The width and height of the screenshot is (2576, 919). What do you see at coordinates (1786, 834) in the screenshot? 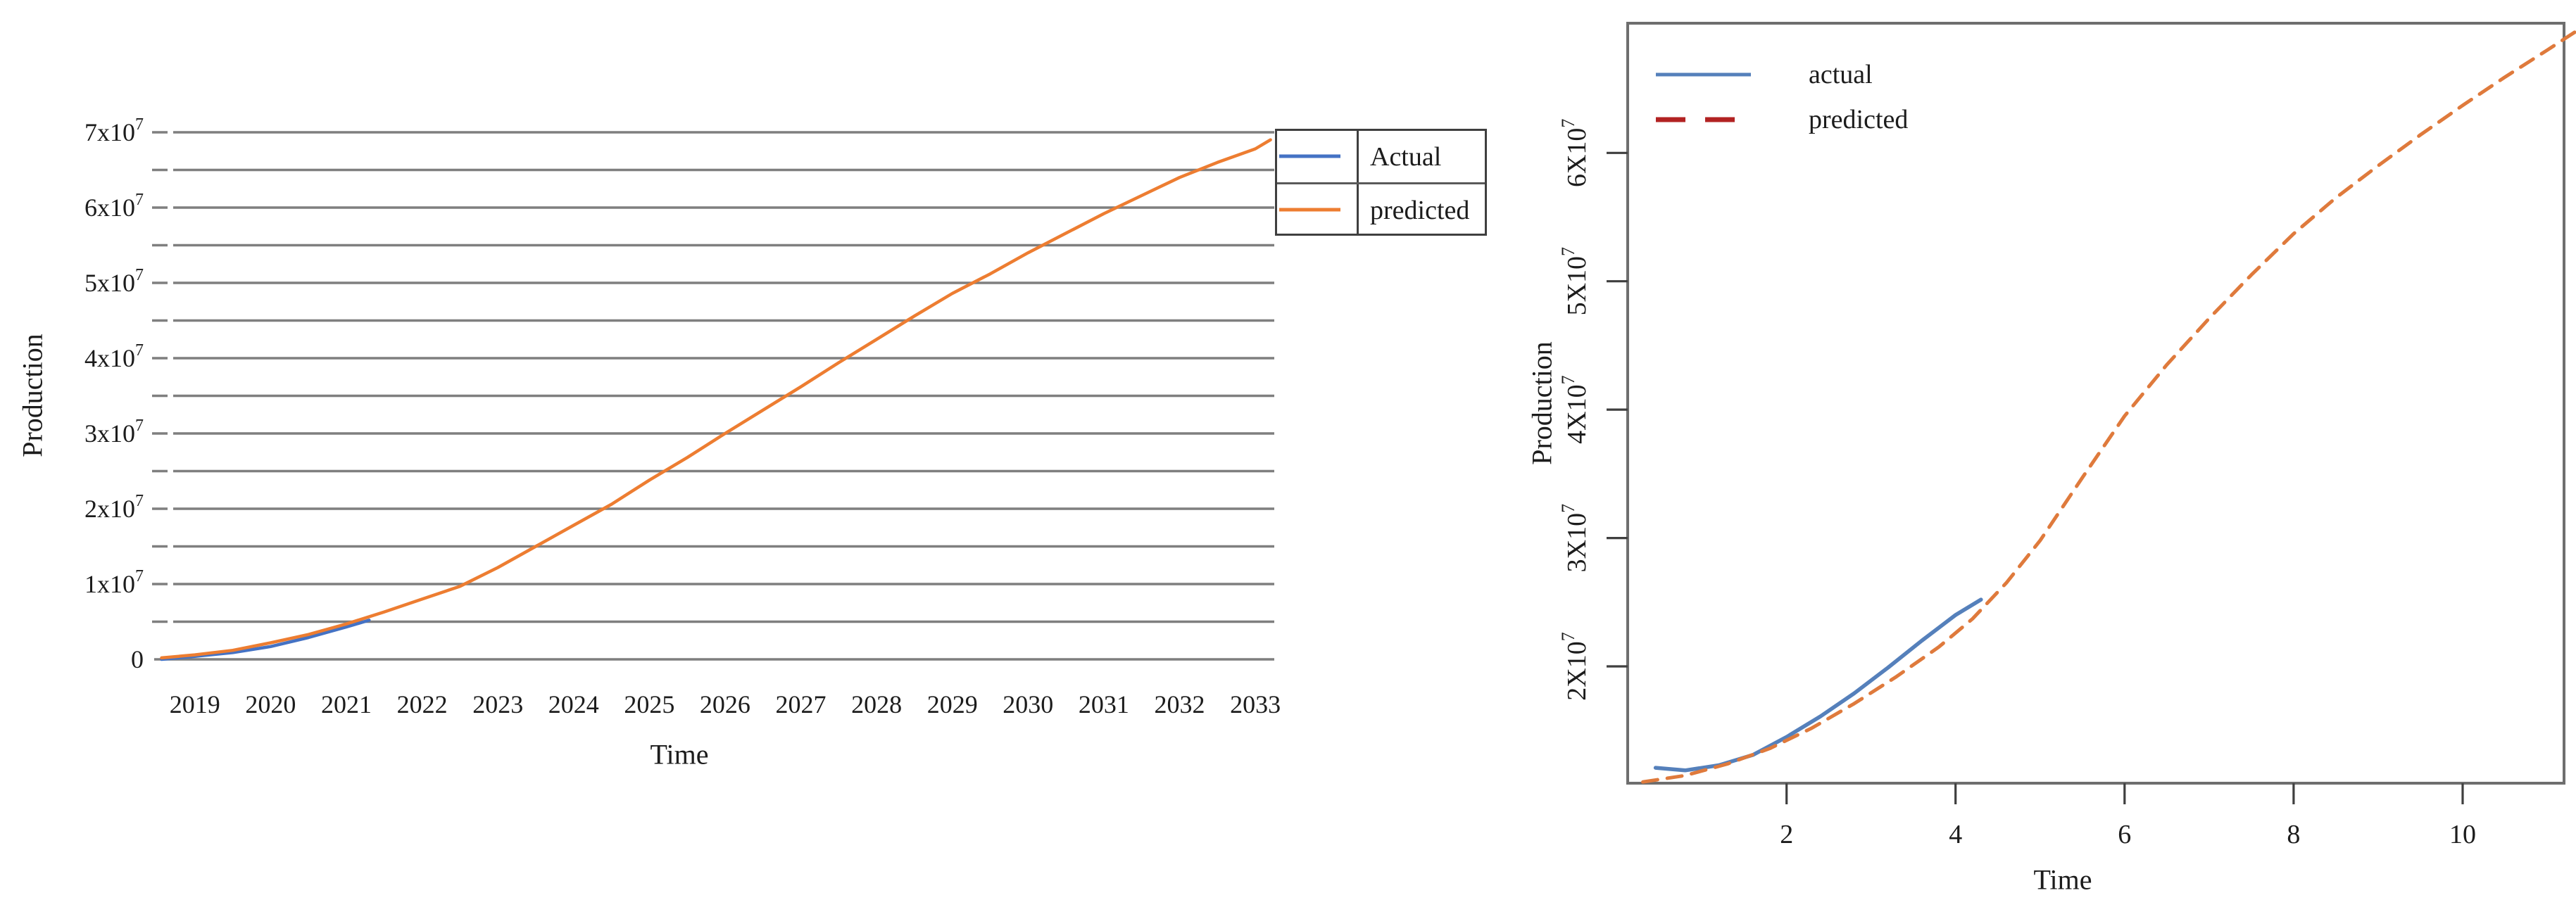
I see `right-x-tick-label: 2` at bounding box center [1786, 834].